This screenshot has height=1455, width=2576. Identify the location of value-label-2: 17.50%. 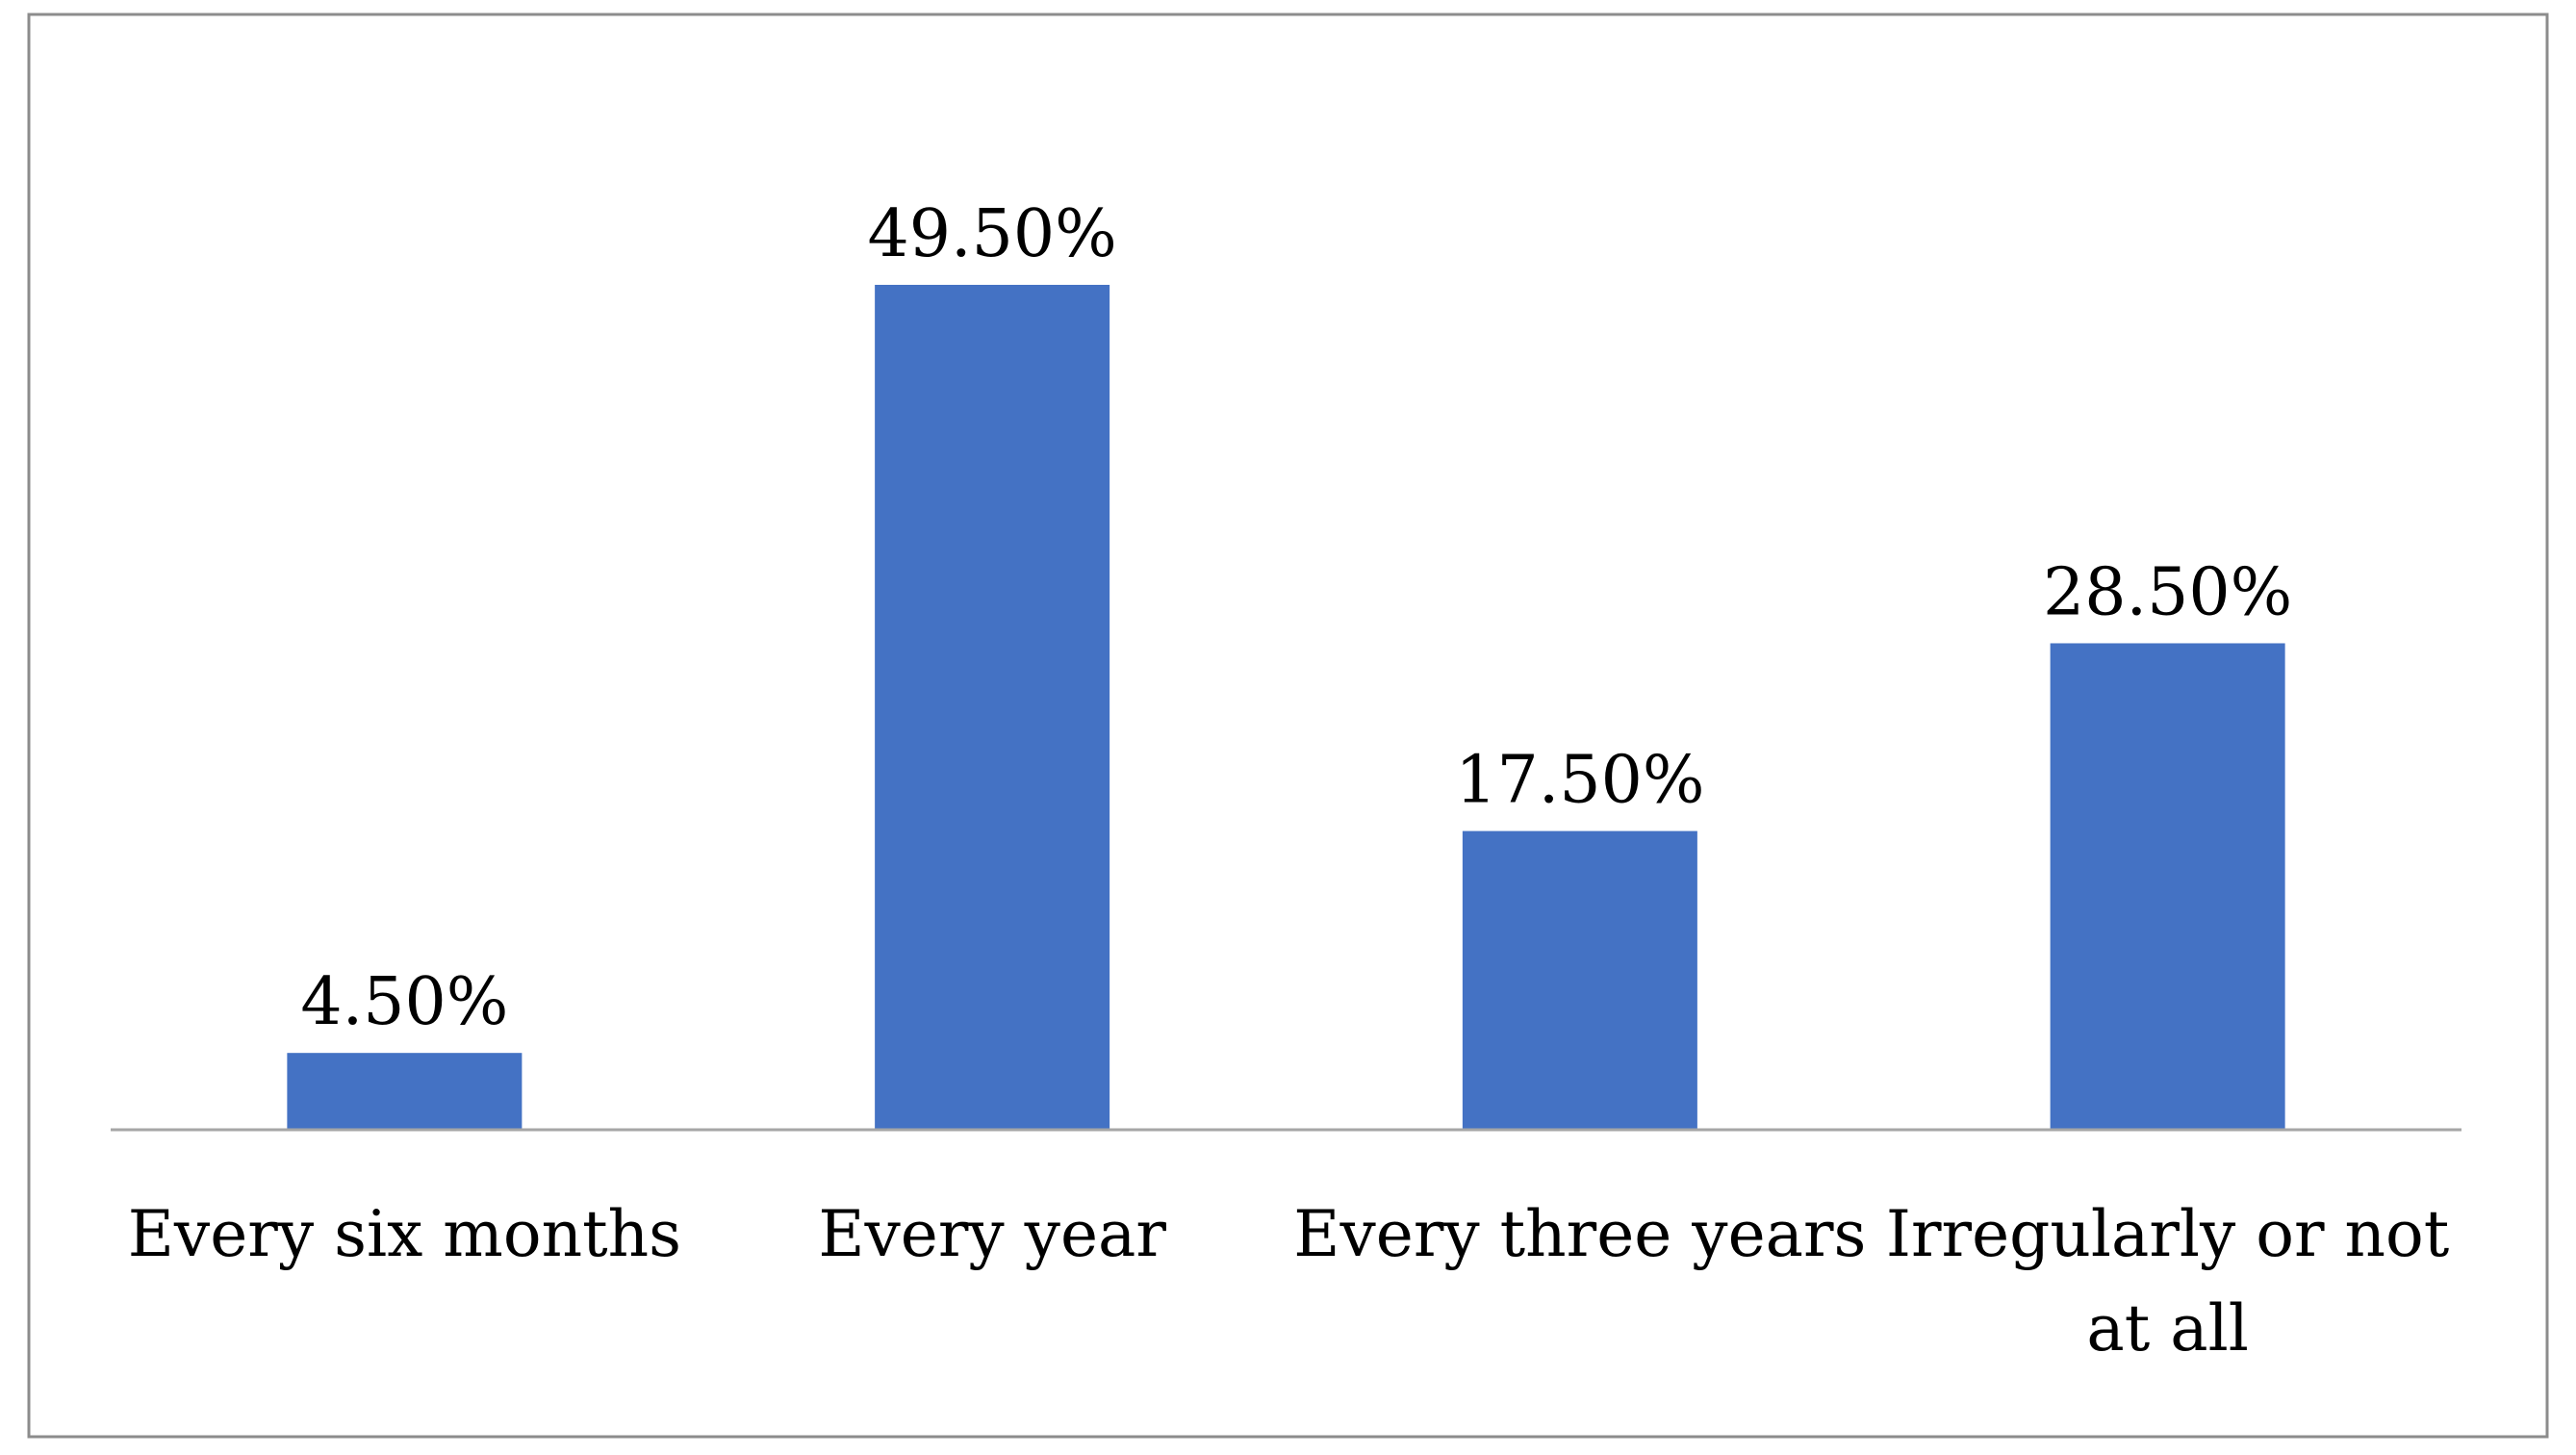
(1579, 781).